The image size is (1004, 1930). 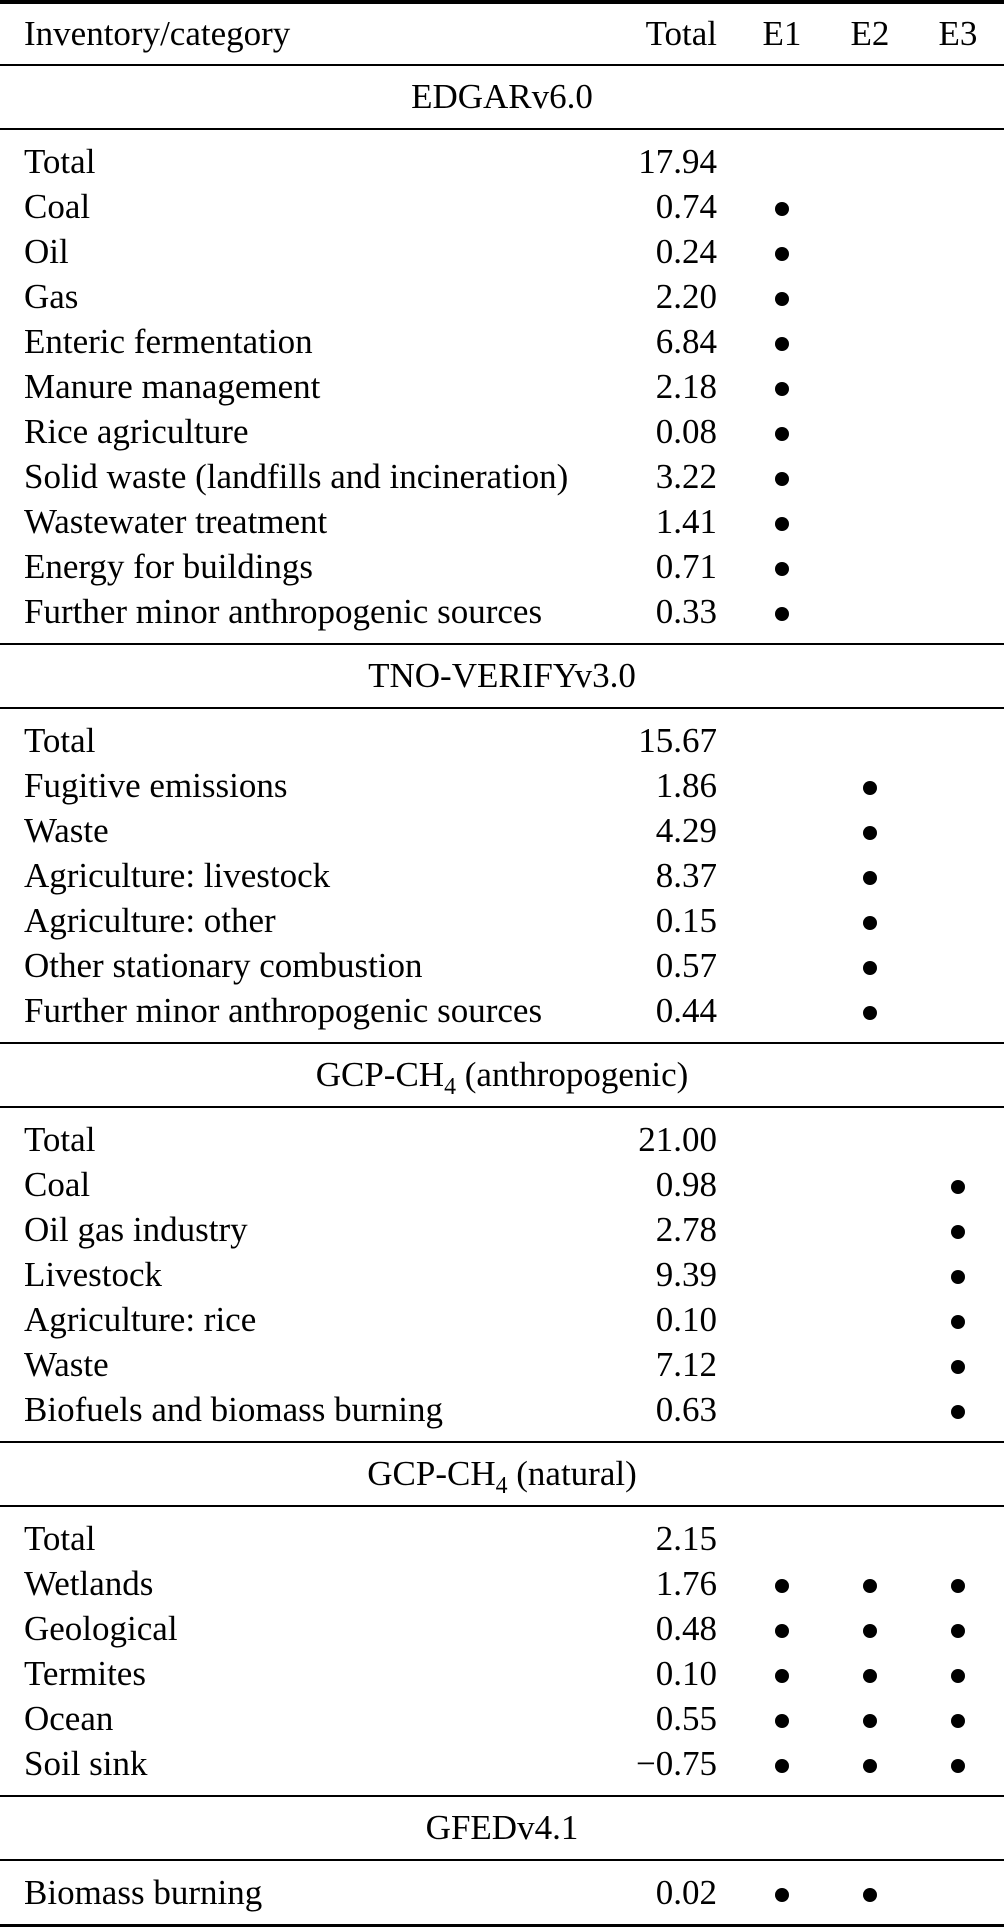 What do you see at coordinates (677, 740) in the screenshot?
I see `total-cell: 15.67` at bounding box center [677, 740].